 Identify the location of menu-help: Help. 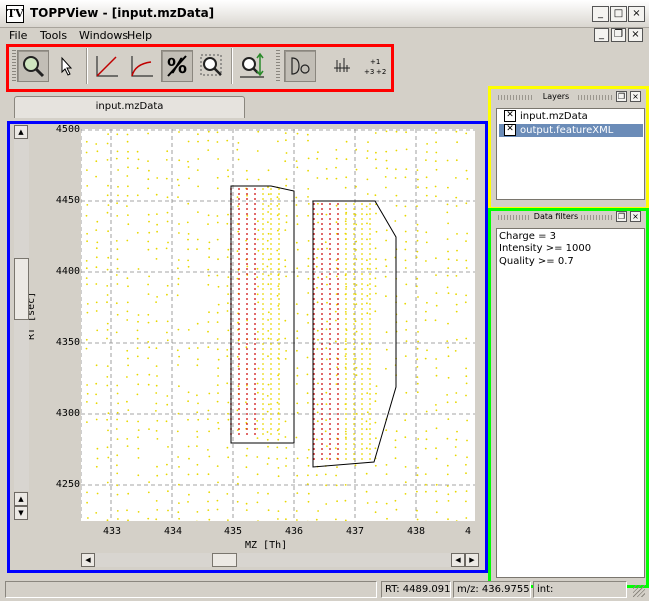
(140, 35).